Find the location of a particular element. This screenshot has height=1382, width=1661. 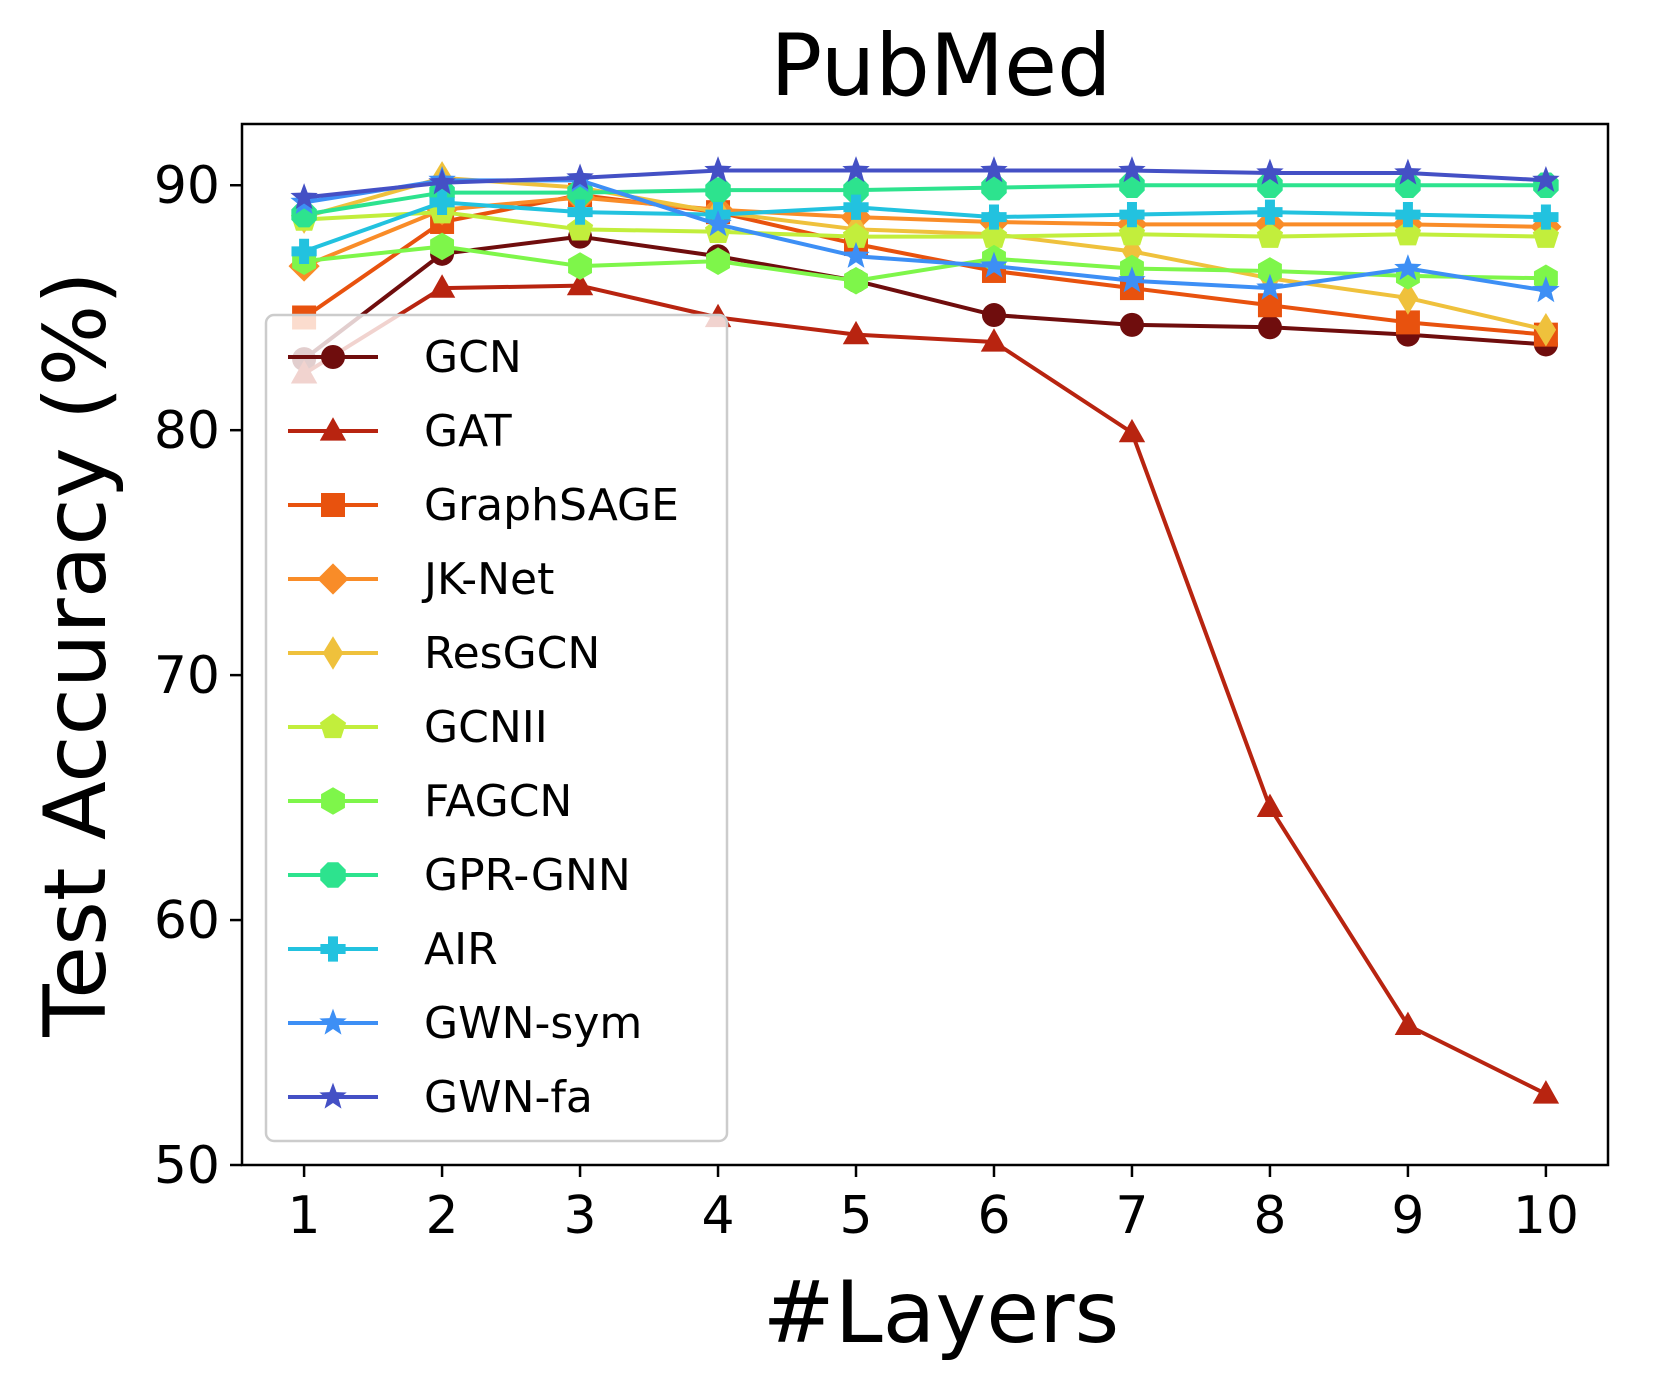

legend-label: AIR is located at coordinates (461, 949).